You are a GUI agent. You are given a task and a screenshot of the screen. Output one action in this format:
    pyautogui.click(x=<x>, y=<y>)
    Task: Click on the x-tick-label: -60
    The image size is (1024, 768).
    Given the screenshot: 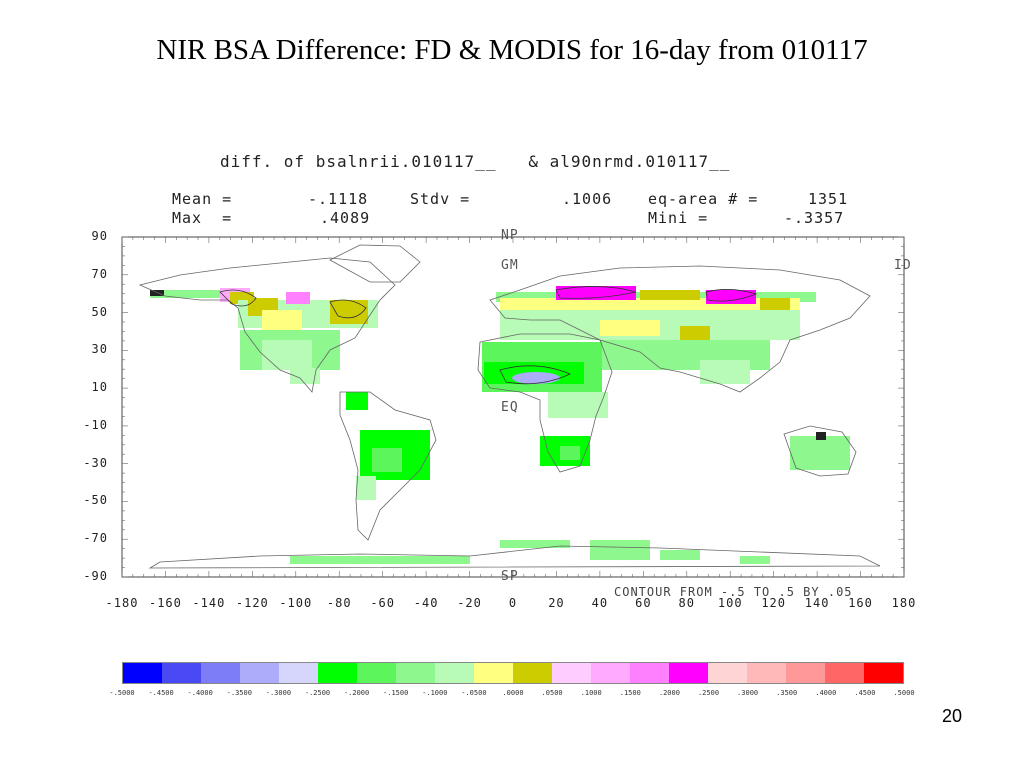 What is the action you would take?
    pyautogui.click(x=382, y=603)
    